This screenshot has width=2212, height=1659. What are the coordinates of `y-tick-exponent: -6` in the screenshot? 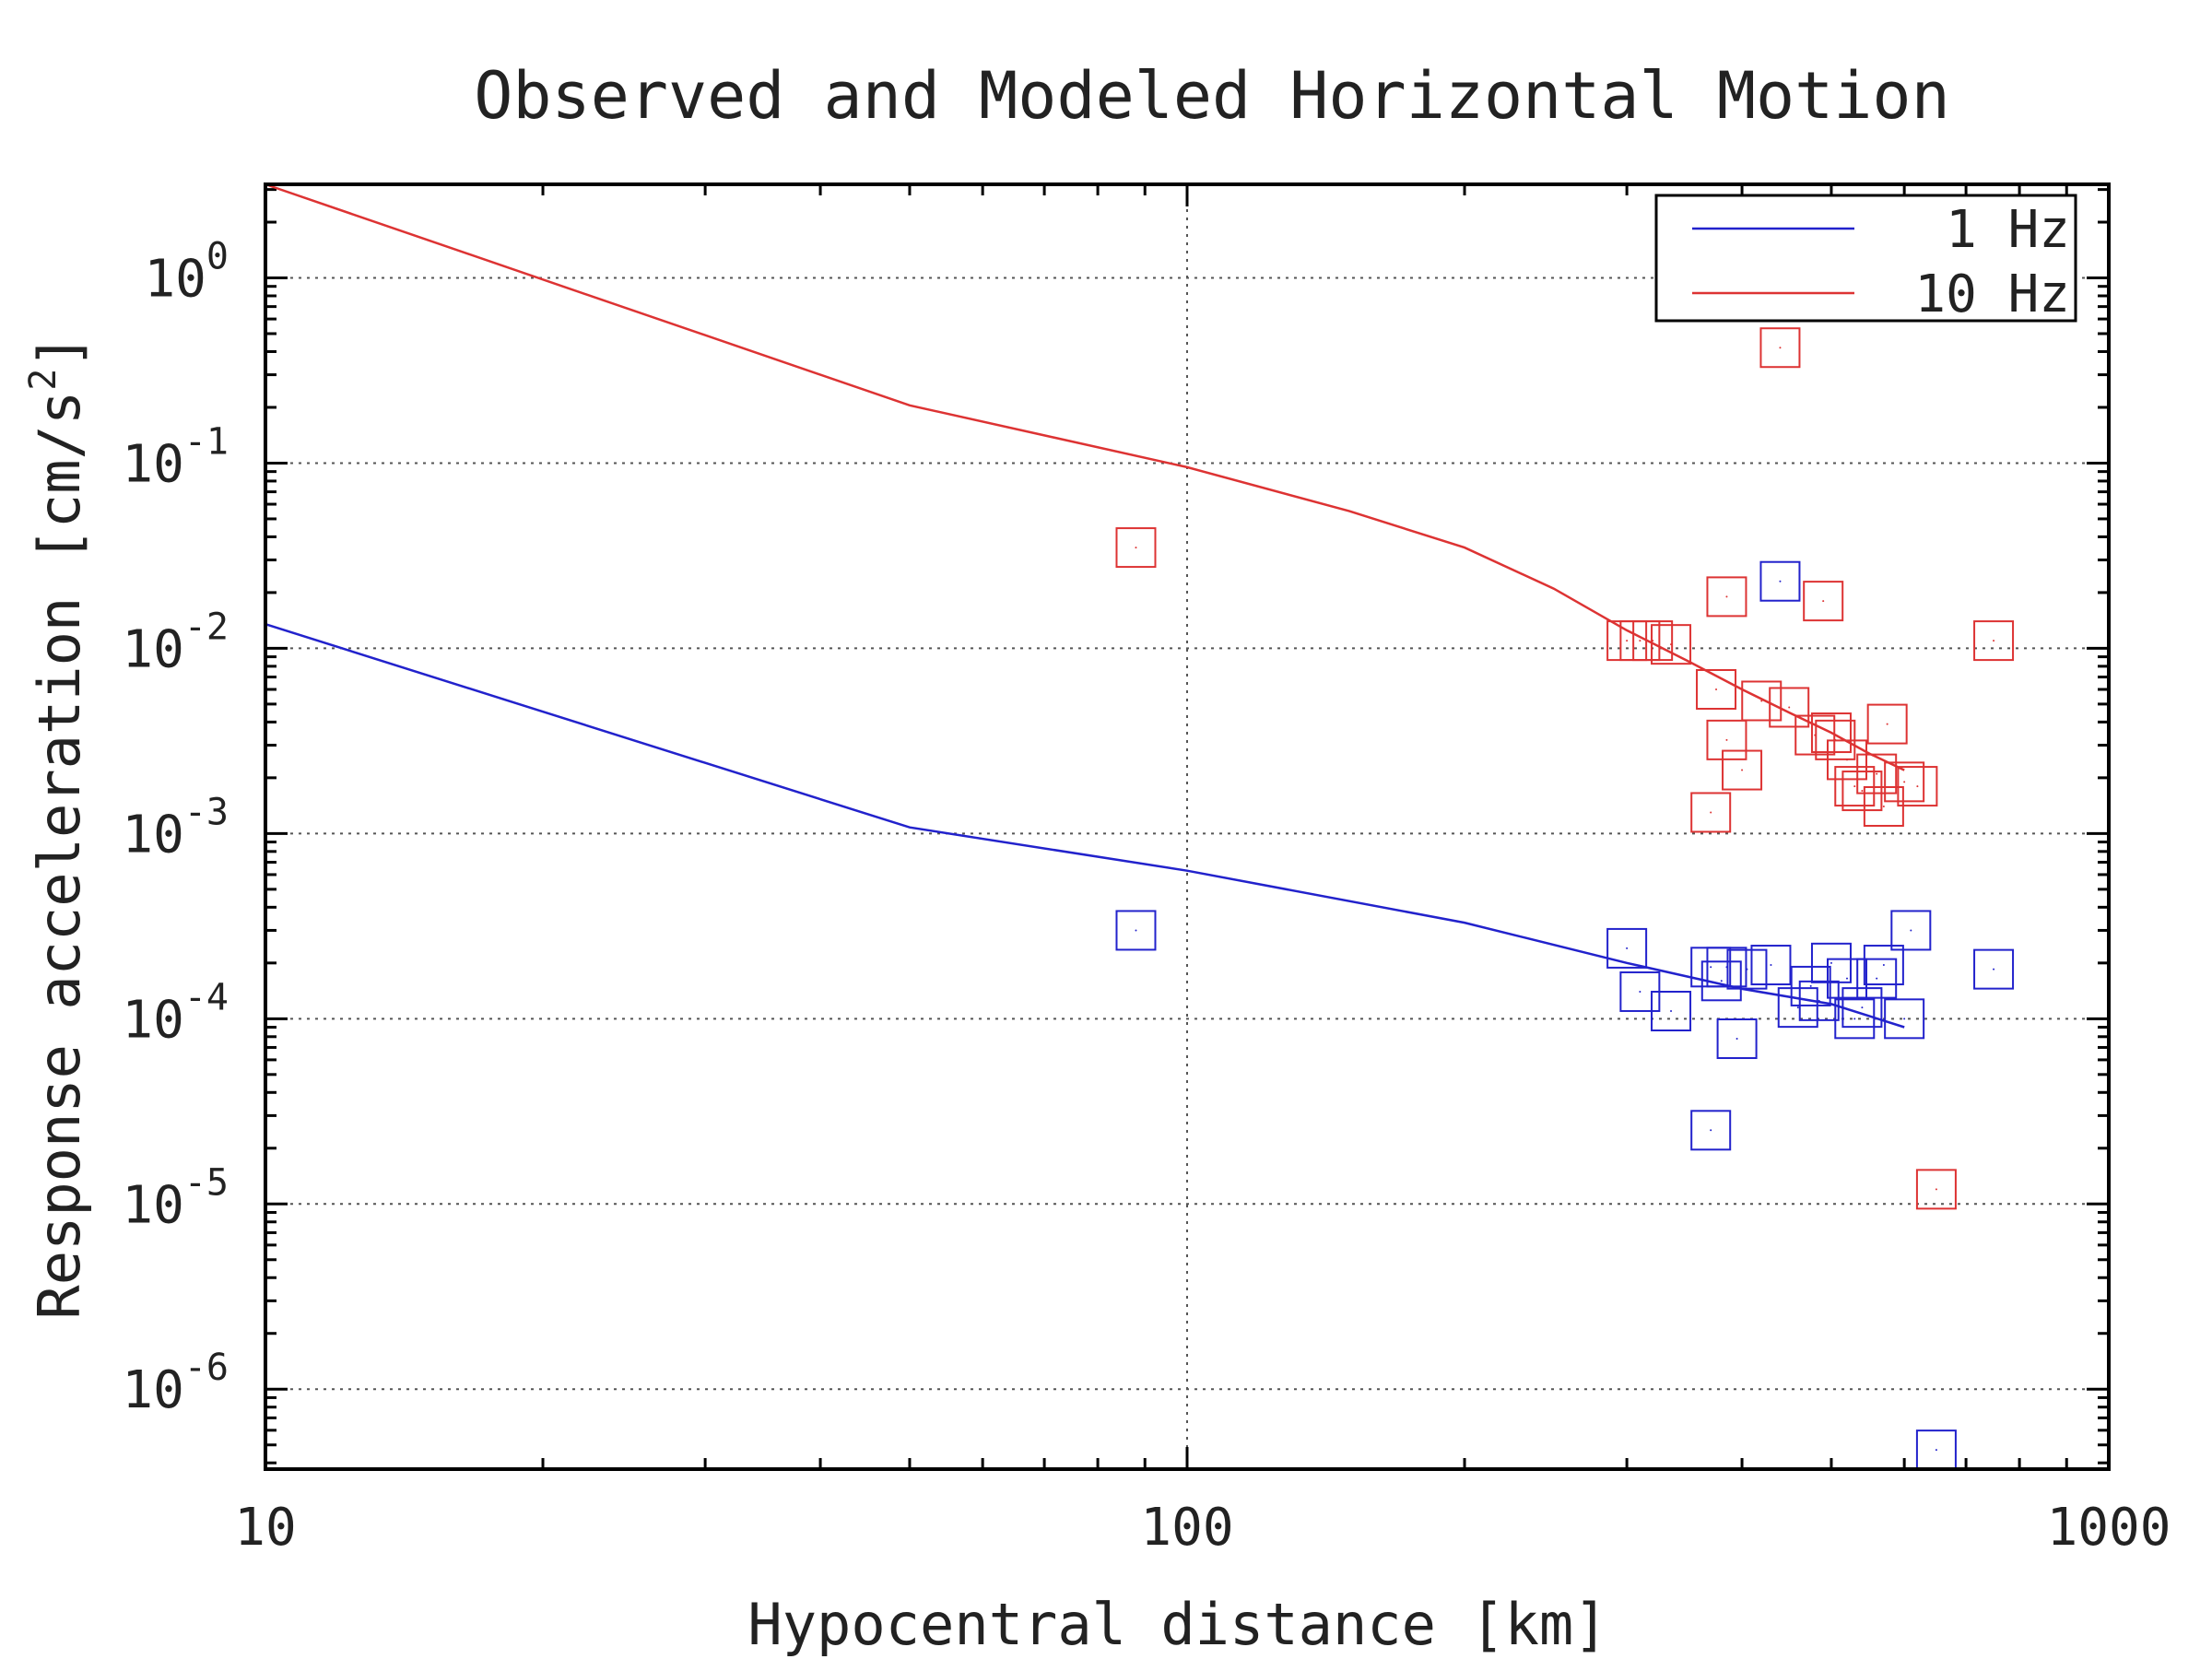 It's located at (206, 1368).